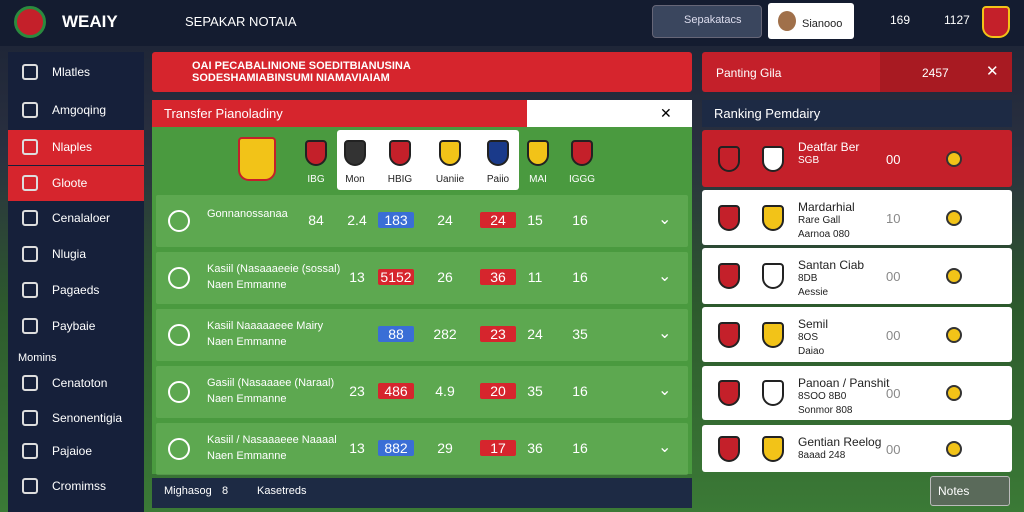  I want to click on ranking-search-field, so click(946, 72).